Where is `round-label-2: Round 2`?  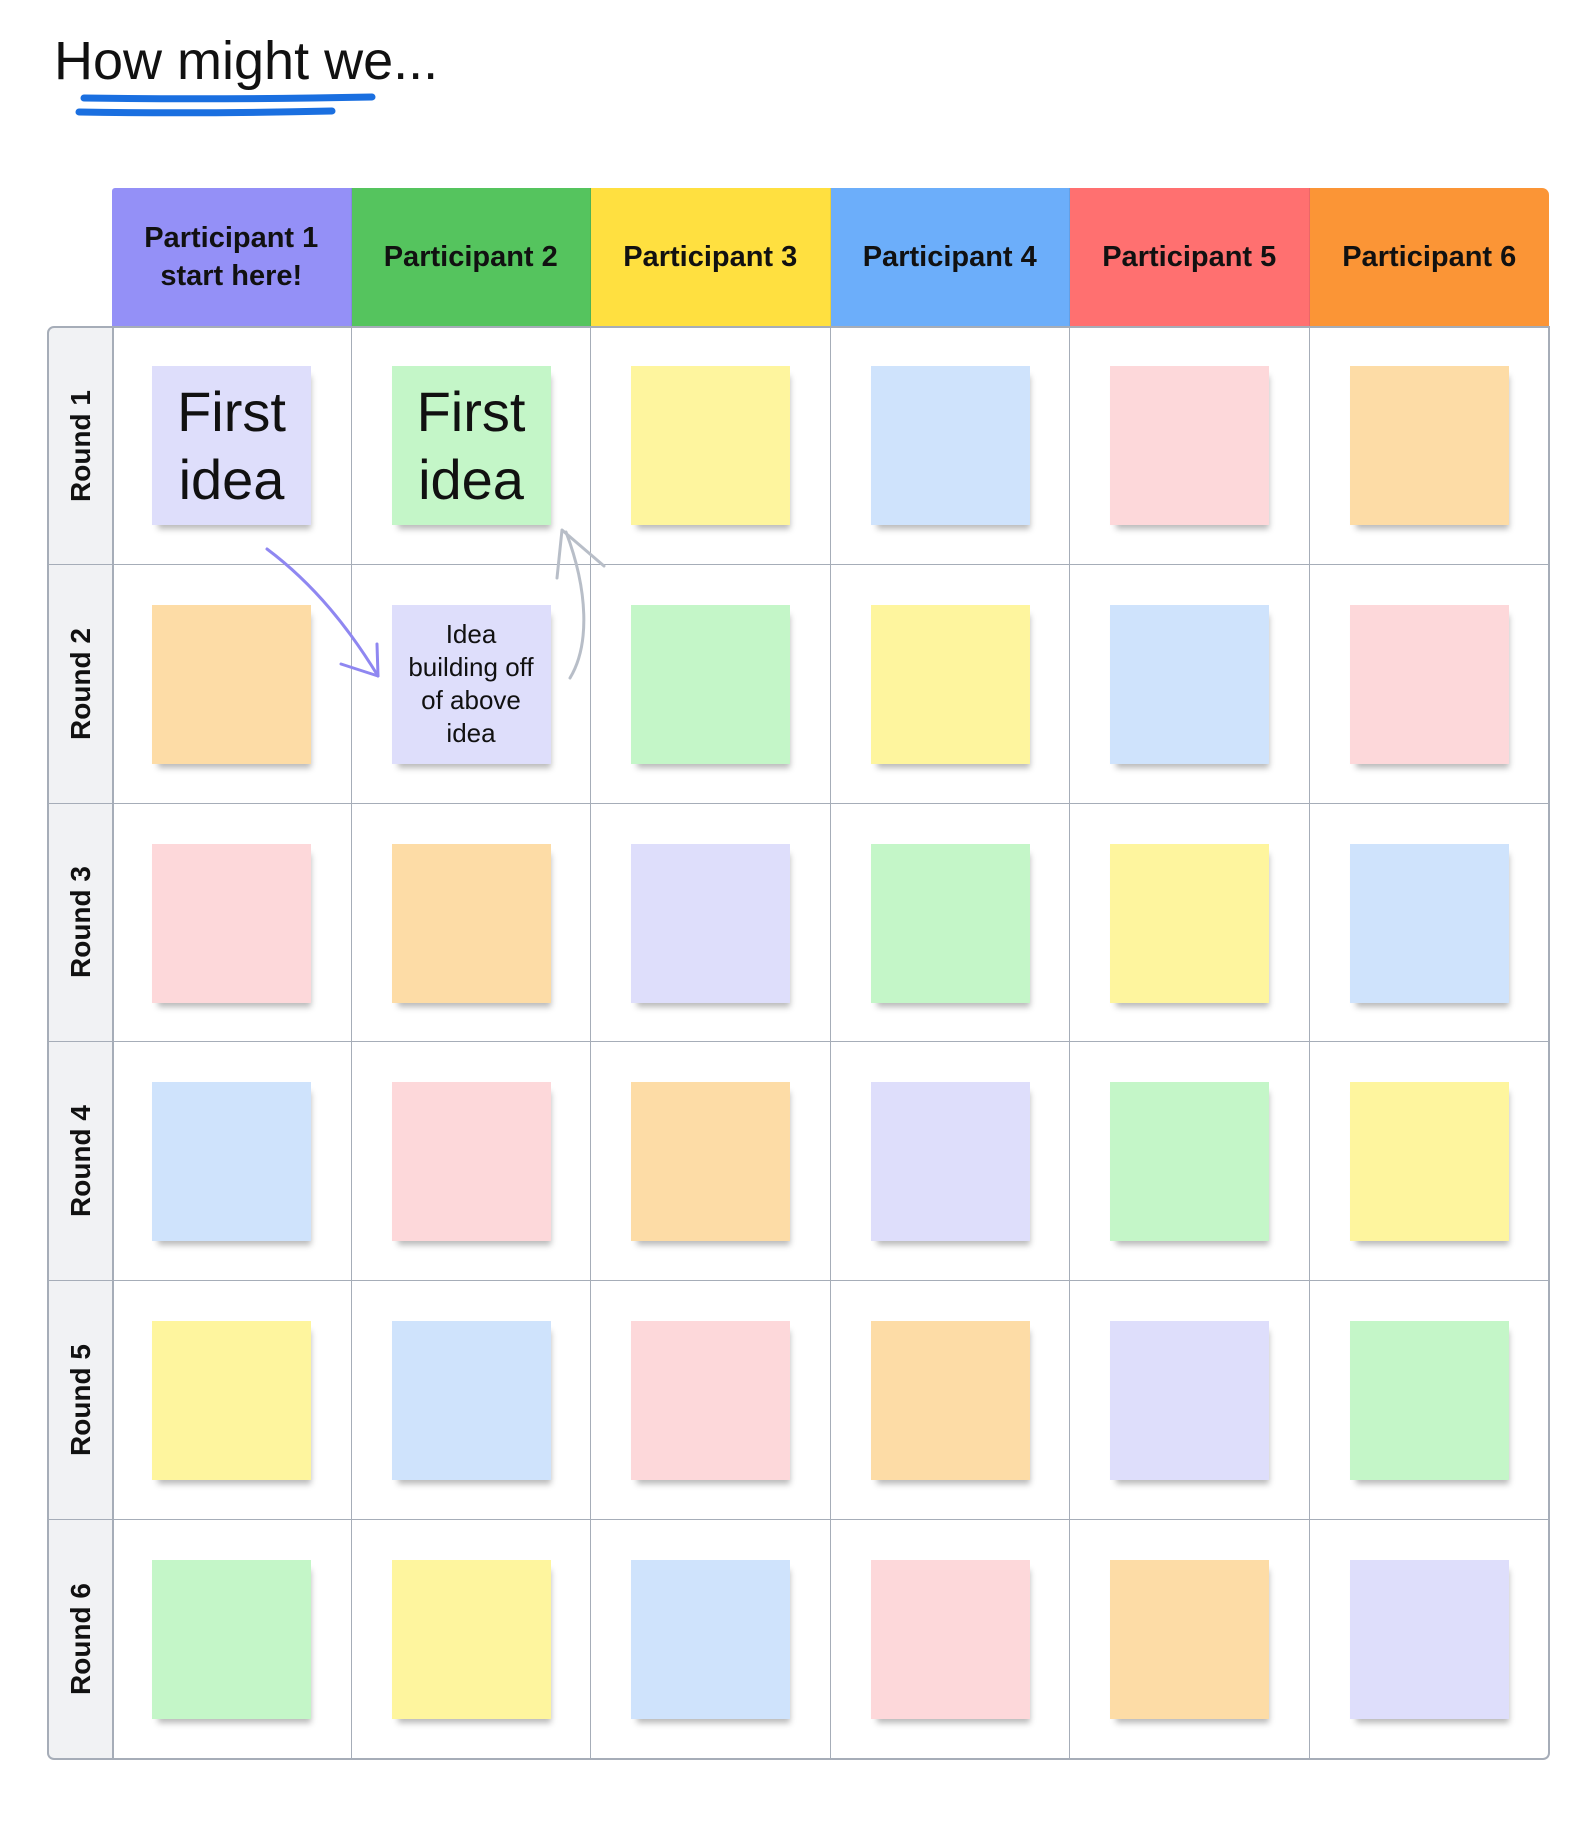 round-label-2: Round 2 is located at coordinates (80, 684).